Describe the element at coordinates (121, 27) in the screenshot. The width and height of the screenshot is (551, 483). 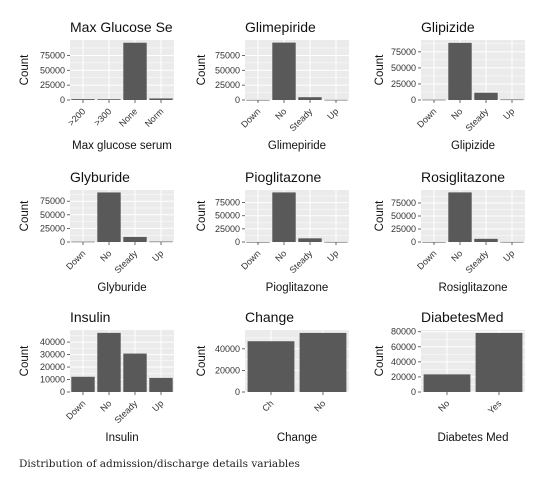
I see `panel-title: Max Glucose Se` at that location.